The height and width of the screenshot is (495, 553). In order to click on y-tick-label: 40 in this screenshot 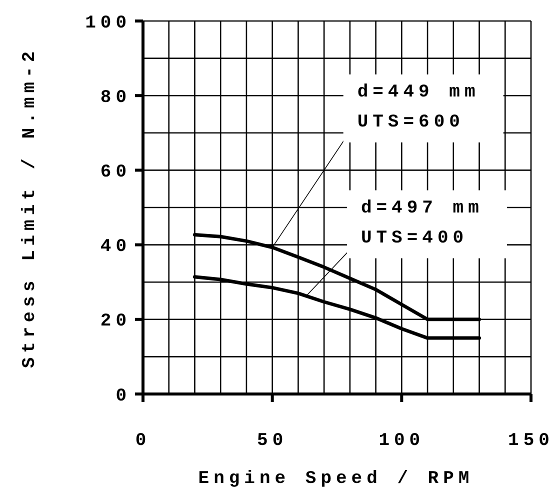, I will do `click(115, 247)`.